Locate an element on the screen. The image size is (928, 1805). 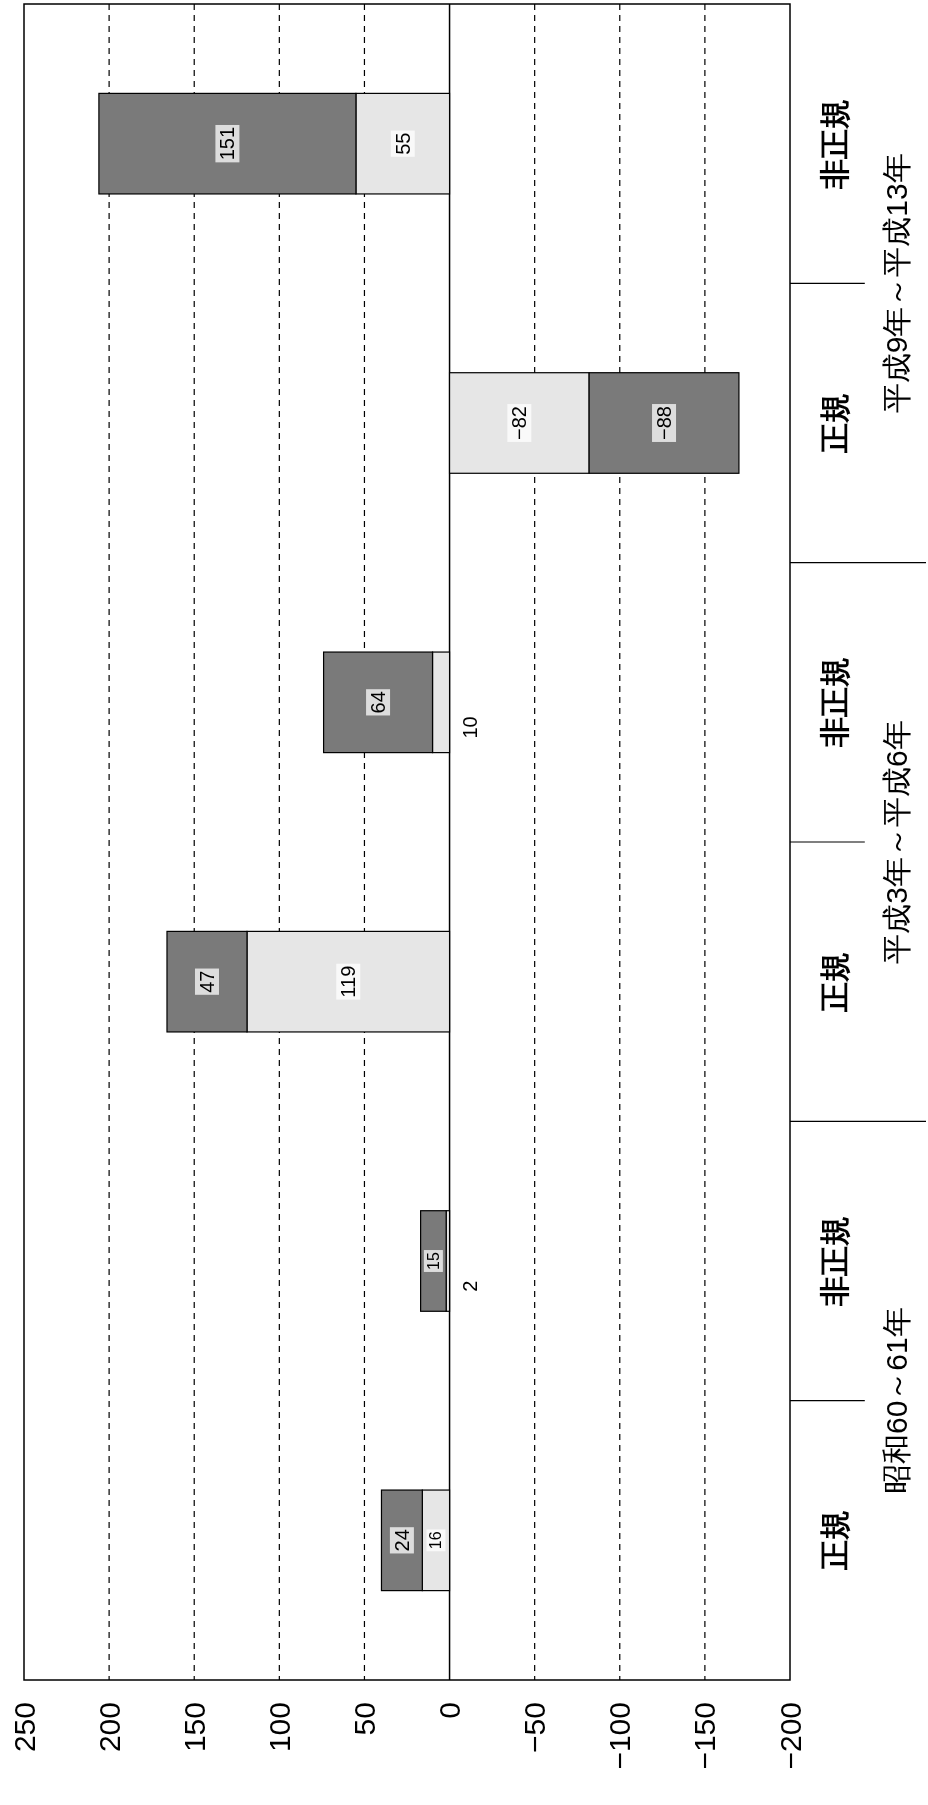
data-label: 15 is located at coordinates (433, 1261).